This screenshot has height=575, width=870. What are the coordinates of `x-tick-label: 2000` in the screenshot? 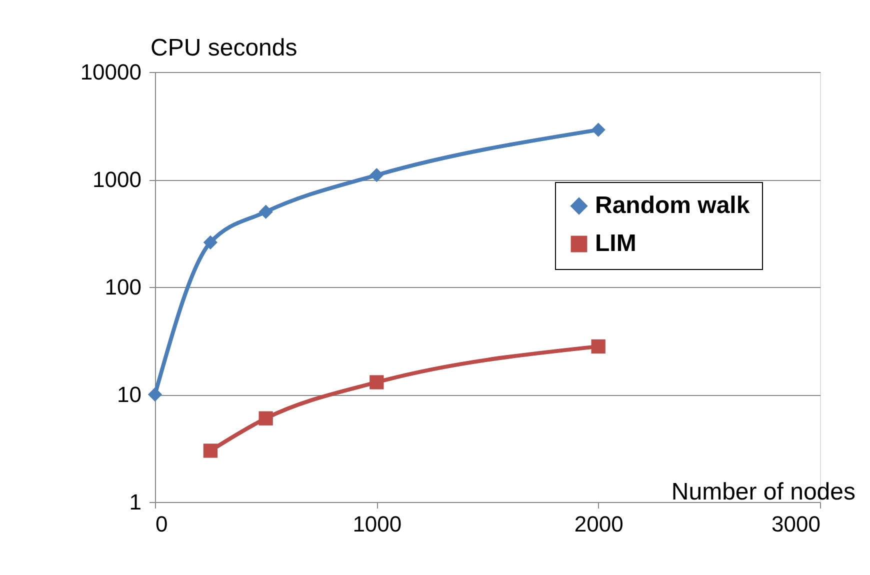 It's located at (599, 524).